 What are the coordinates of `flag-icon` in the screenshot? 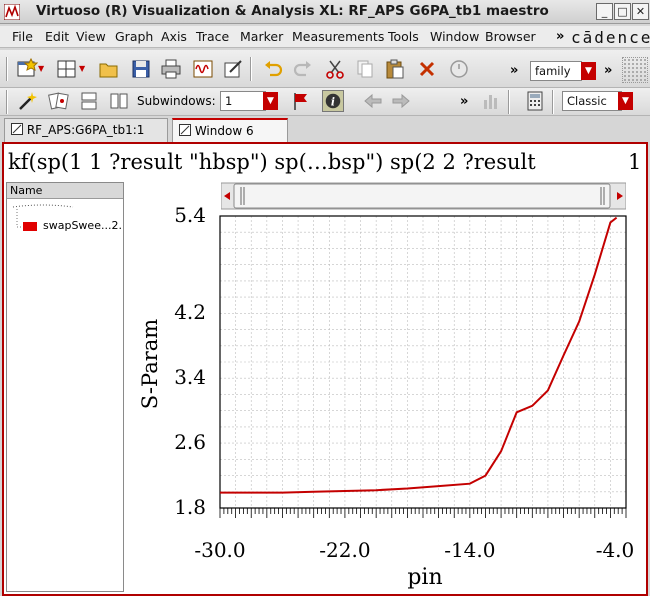 It's located at (301, 101).